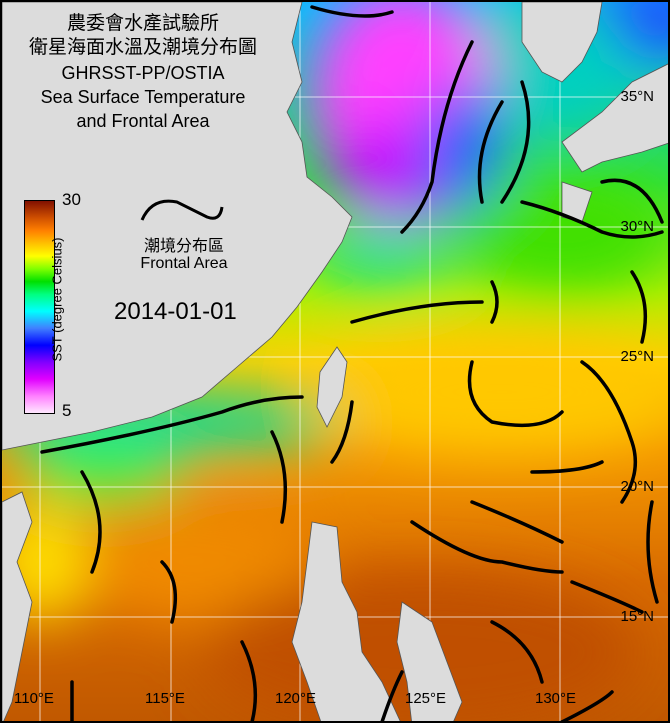 This screenshot has width=670, height=723. Describe the element at coordinates (637, 616) in the screenshot. I see `lat-label-15n: 15°N` at that location.